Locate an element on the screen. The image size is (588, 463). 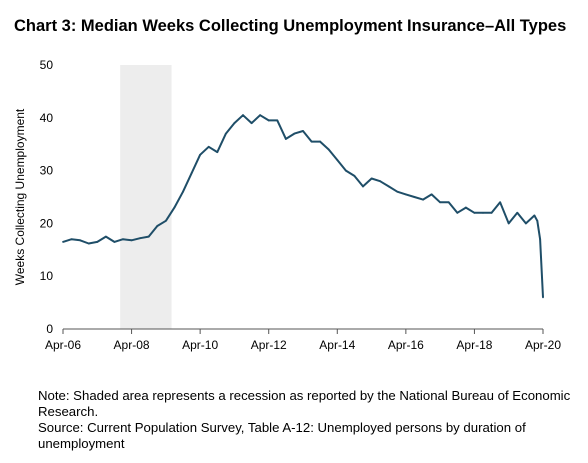
y-tick-label: 20 is located at coordinates (47, 223).